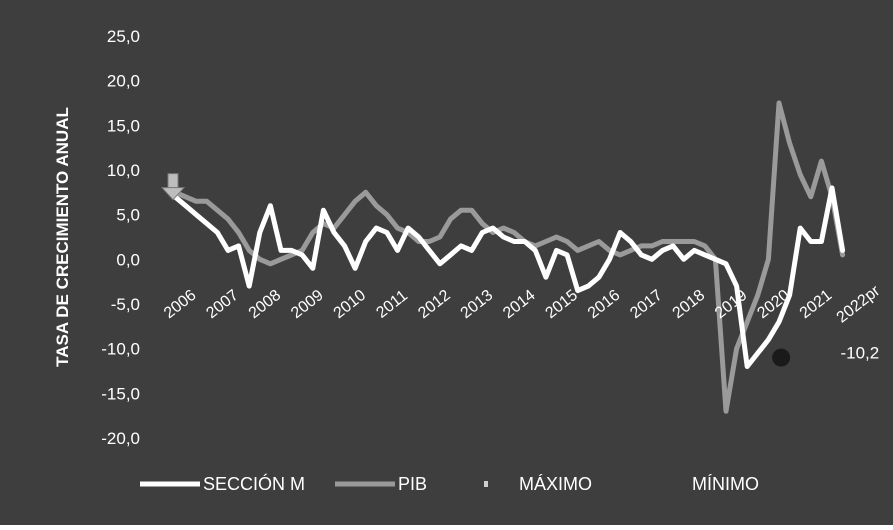 This screenshot has height=530, width=893. What do you see at coordinates (254, 483) in the screenshot?
I see `legend-label-seccion-m: SECCIÓN M` at bounding box center [254, 483].